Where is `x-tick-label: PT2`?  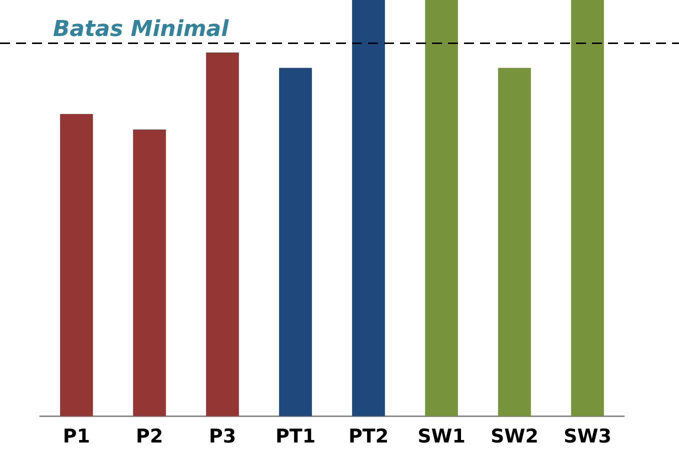 x-tick-label: PT2 is located at coordinates (368, 437).